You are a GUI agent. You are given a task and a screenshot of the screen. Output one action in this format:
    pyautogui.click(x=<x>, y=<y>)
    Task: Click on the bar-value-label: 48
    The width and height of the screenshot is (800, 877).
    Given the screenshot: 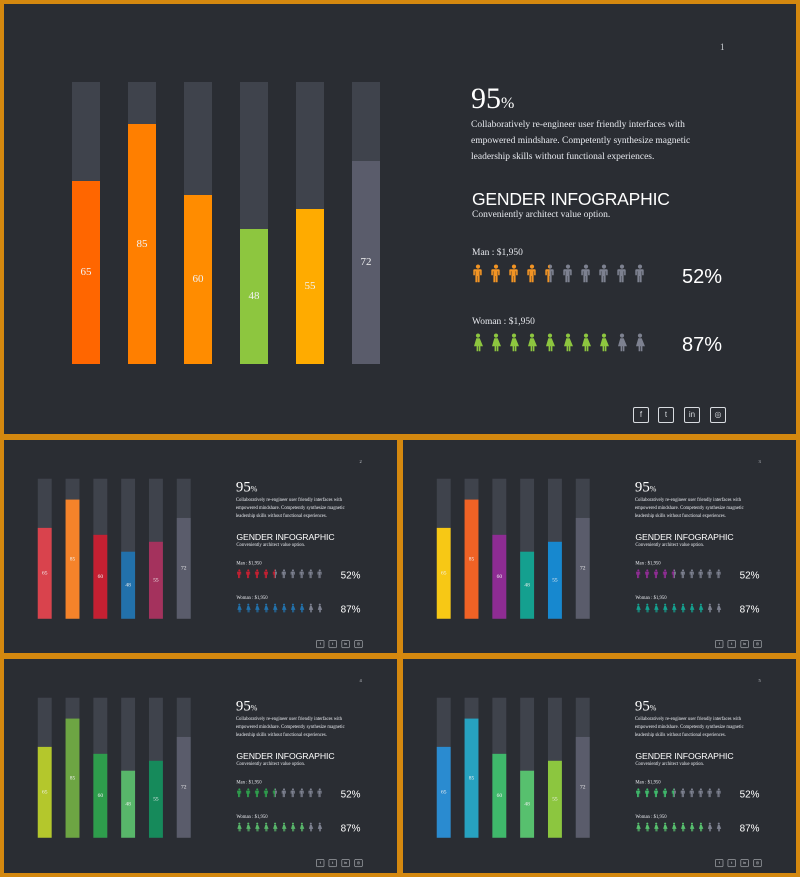 What is the action you would take?
    pyautogui.click(x=527, y=804)
    